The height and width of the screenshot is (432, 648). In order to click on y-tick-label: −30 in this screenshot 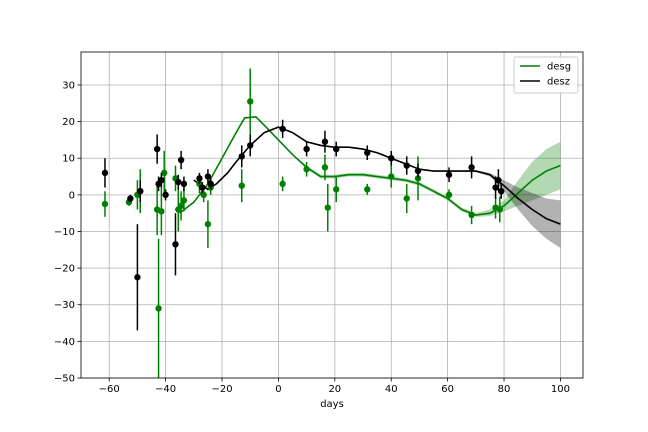, I will do `click(64, 305)`.